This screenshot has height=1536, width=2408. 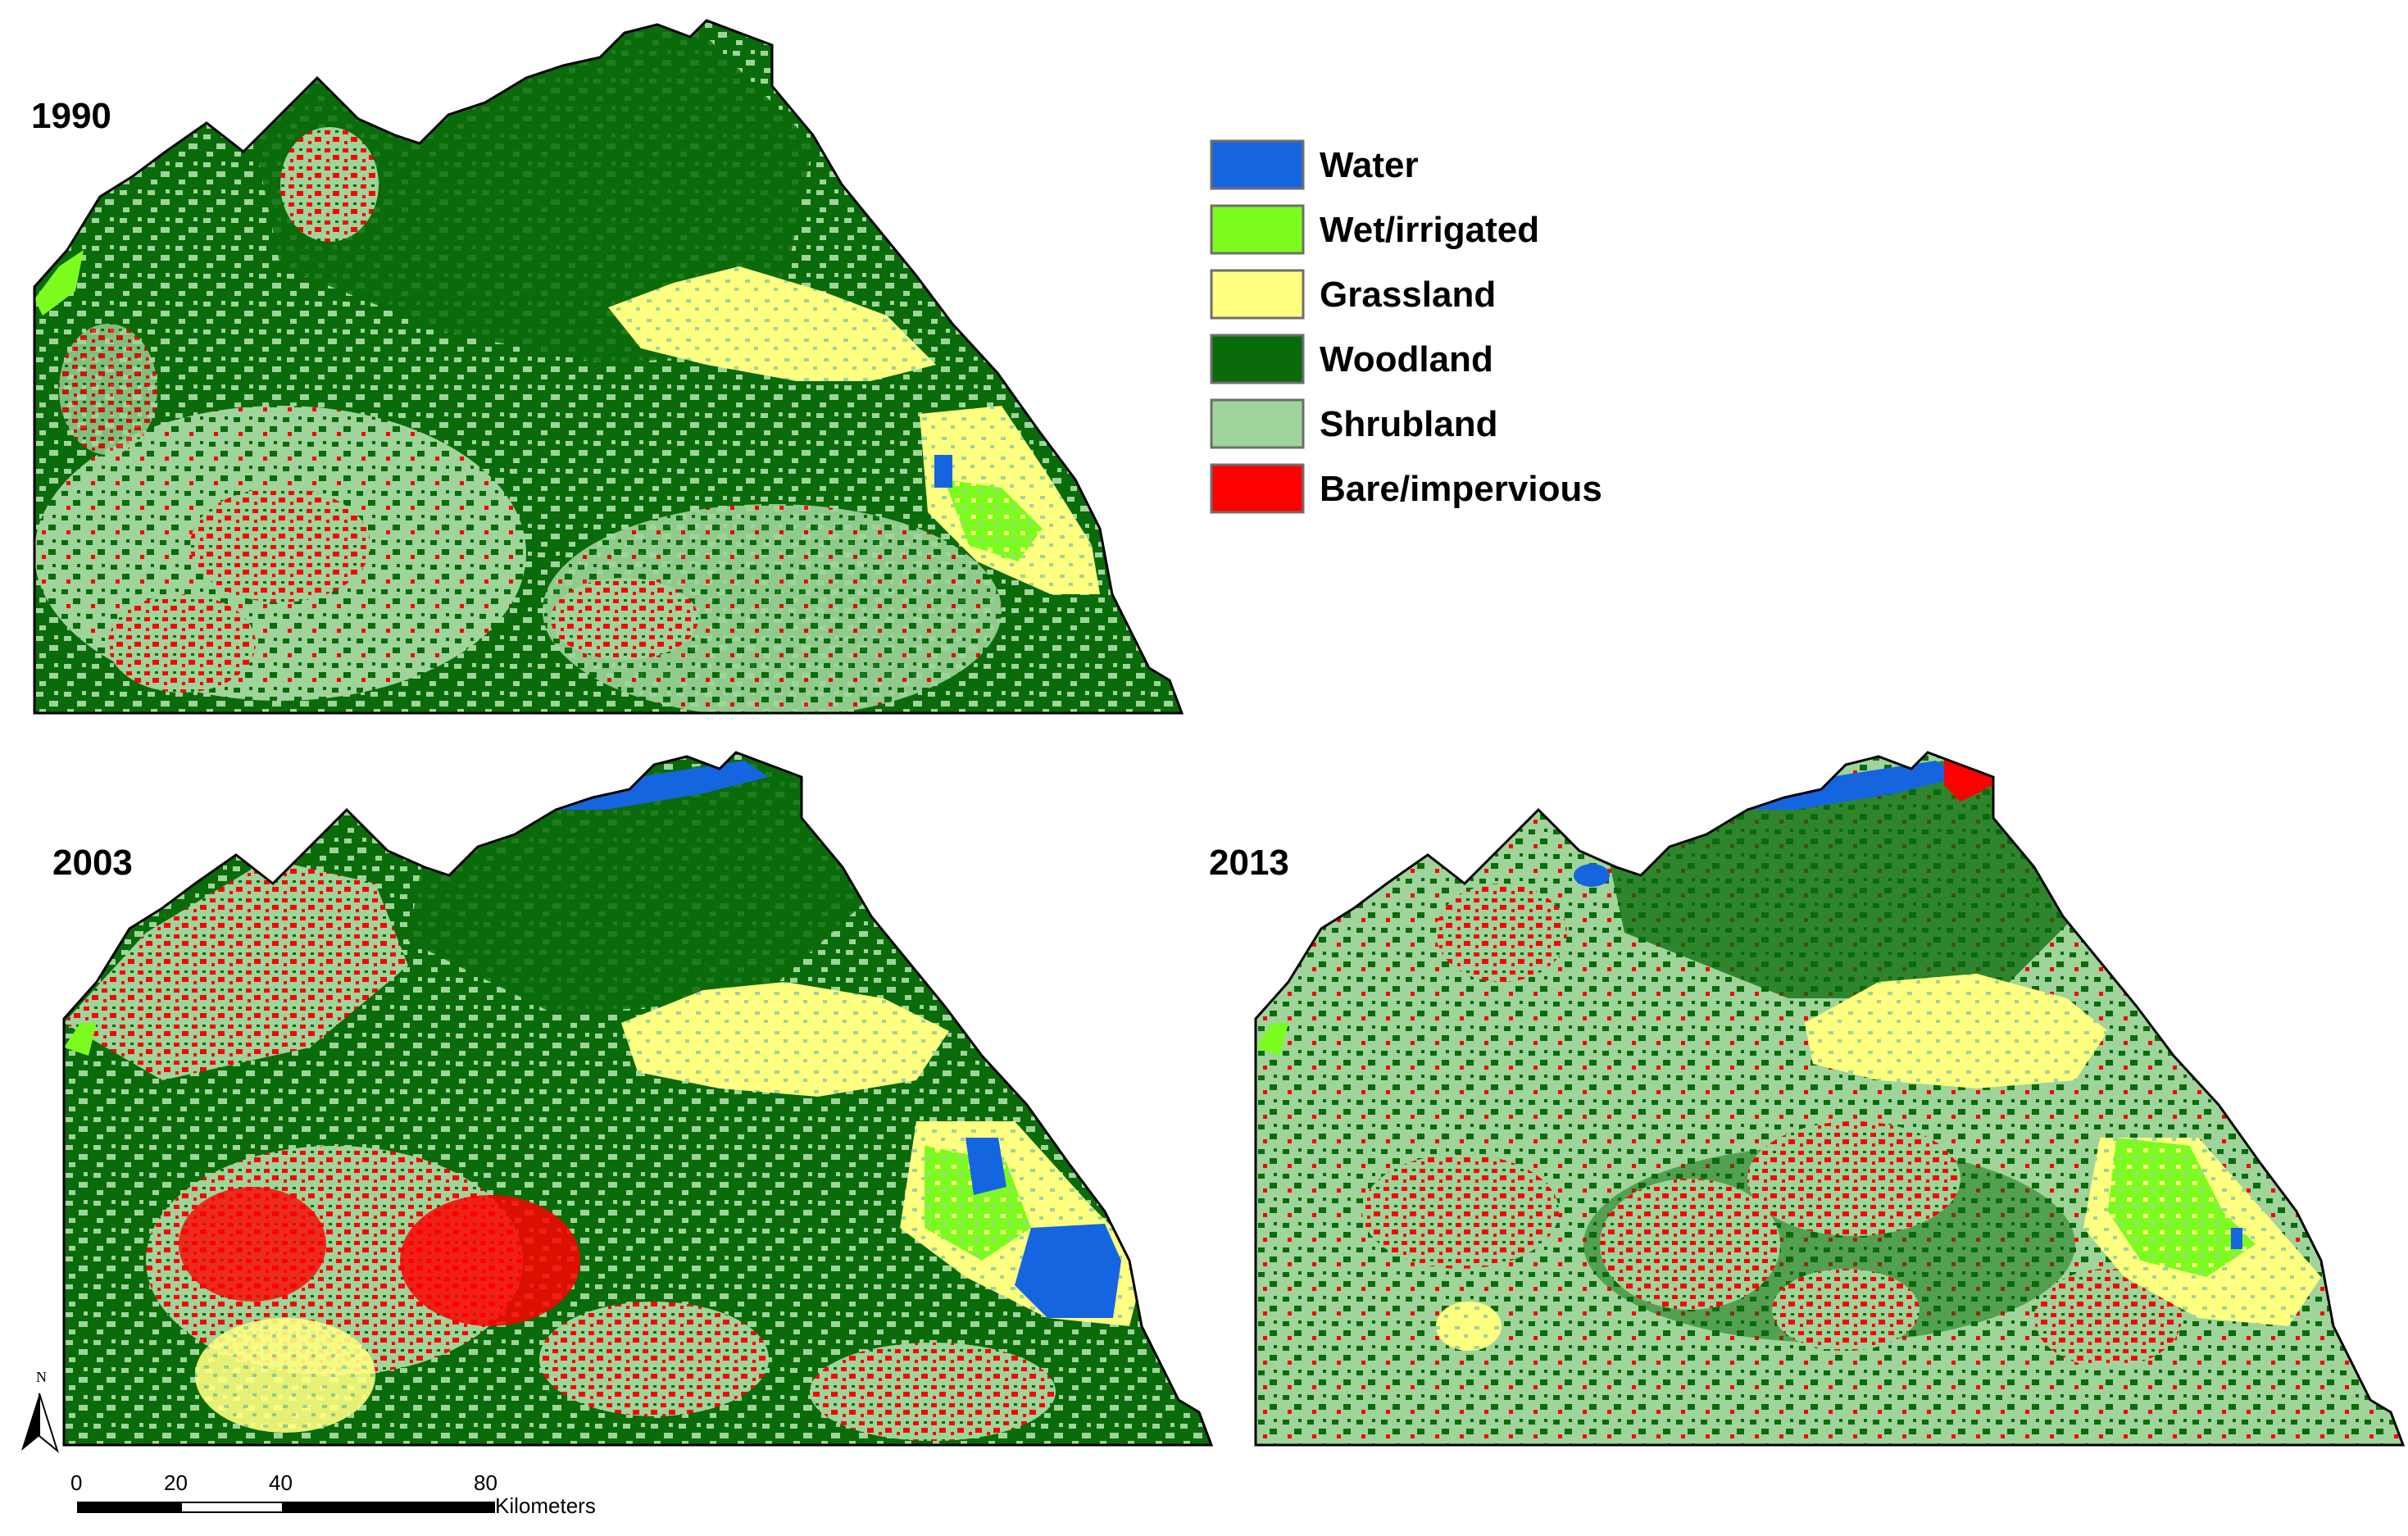 I want to click on scale-tick-label: 40, so click(x=281, y=1482).